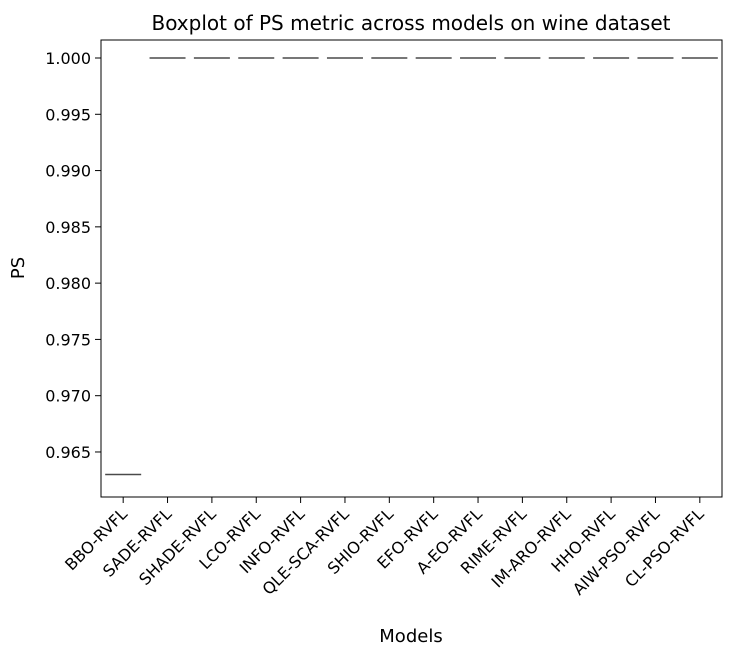 This screenshot has height=656, width=731. Describe the element at coordinates (68, 396) in the screenshot. I see `y-tick-label: 0.970` at that location.